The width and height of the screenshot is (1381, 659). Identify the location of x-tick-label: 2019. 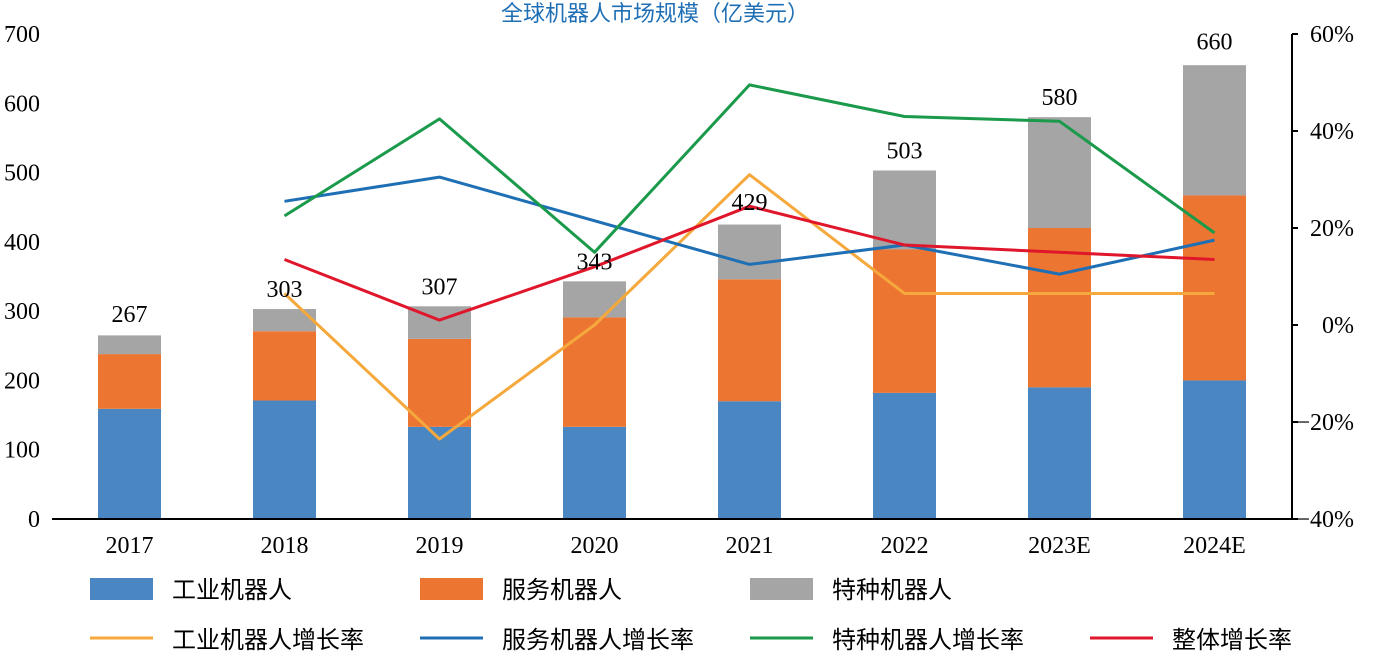
(440, 546).